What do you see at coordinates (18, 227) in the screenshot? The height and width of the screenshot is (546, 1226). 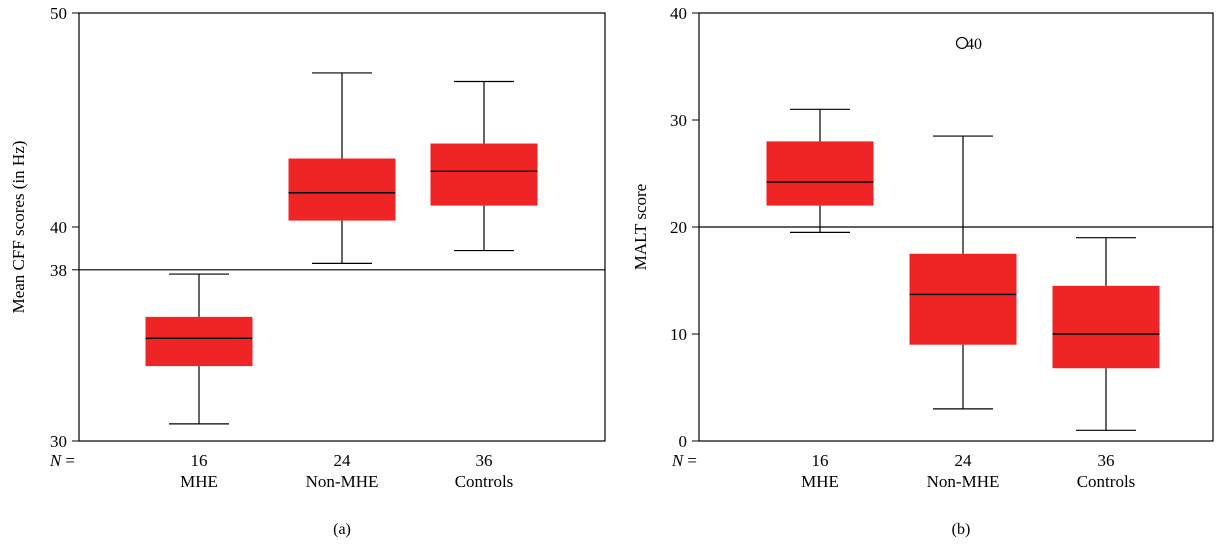 I see `y-axis-title: Mean CFF scores (in Hz)` at bounding box center [18, 227].